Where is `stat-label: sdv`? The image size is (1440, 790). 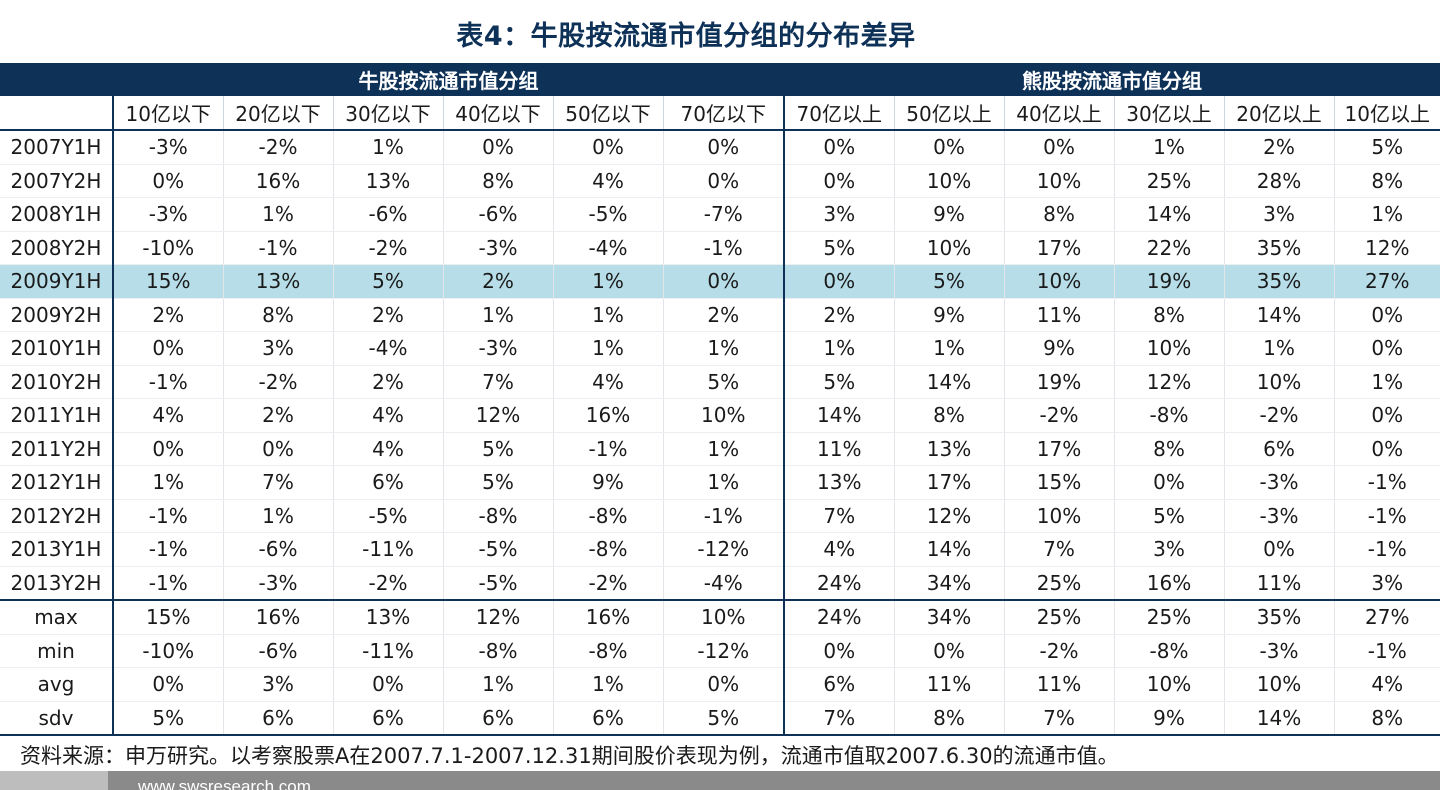 stat-label: sdv is located at coordinates (56, 718).